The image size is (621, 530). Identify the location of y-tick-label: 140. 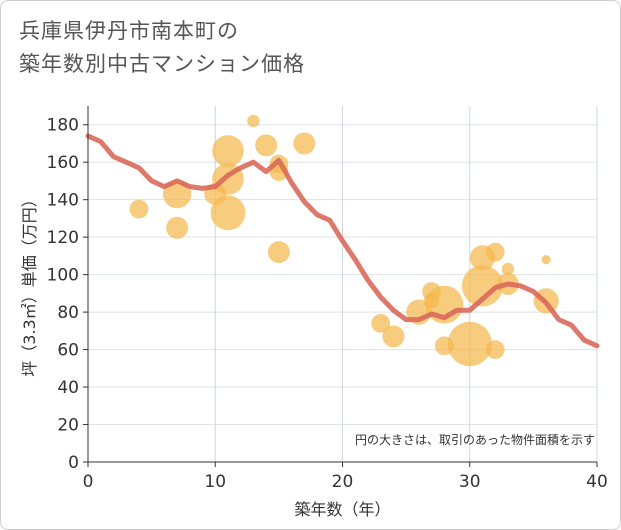
(63, 201).